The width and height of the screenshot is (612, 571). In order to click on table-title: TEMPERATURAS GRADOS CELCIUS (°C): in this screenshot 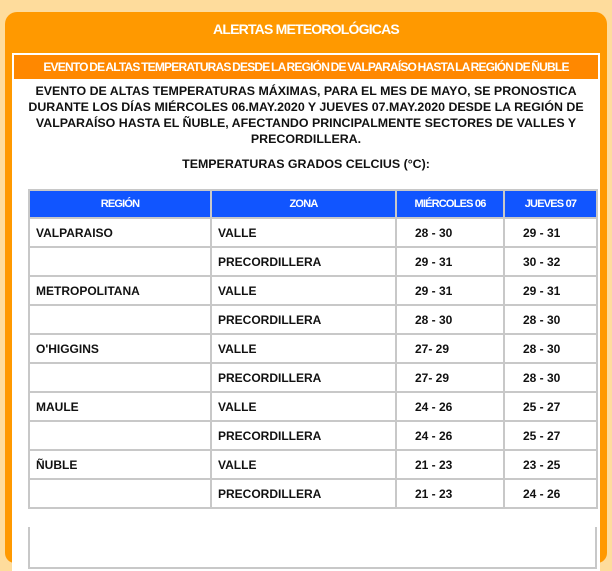, I will do `click(306, 164)`.